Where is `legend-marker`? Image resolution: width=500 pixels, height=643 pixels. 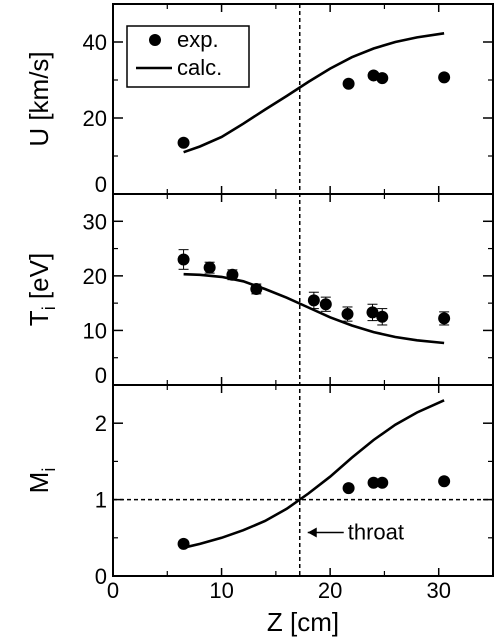
legend-marker is located at coordinates (155, 40).